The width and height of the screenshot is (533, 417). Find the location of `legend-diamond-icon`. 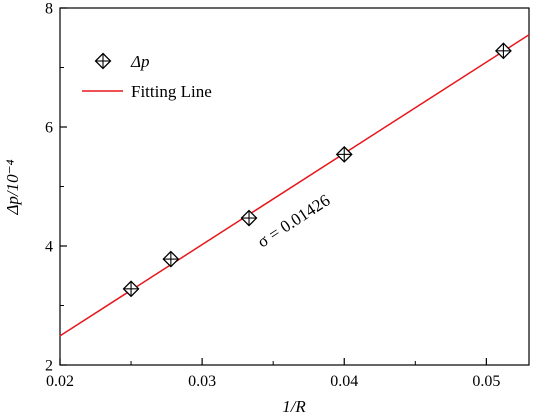

legend-diamond-icon is located at coordinates (103, 61).